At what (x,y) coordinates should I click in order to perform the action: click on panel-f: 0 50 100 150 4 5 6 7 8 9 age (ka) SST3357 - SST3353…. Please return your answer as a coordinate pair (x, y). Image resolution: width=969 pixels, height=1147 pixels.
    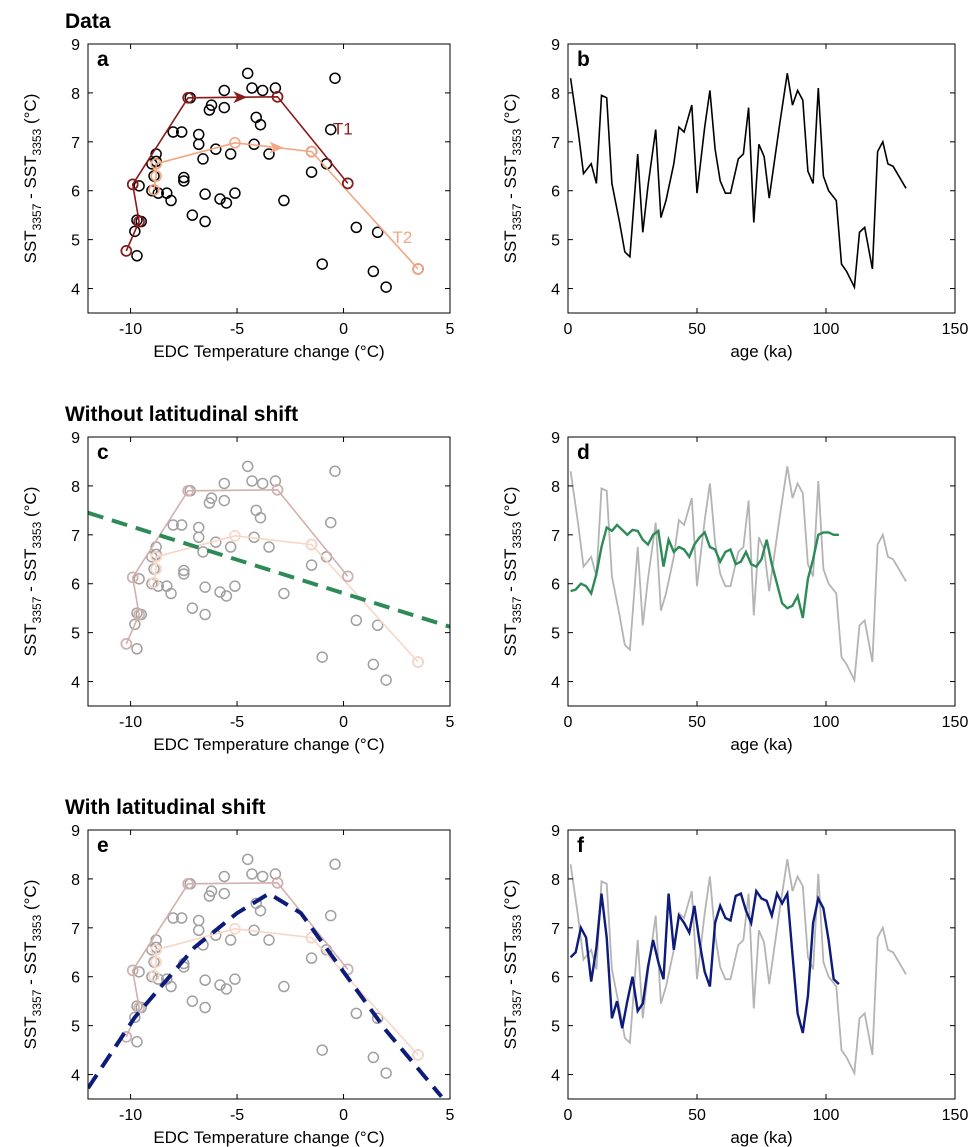
    Looking at the image, I should click on (734, 985).